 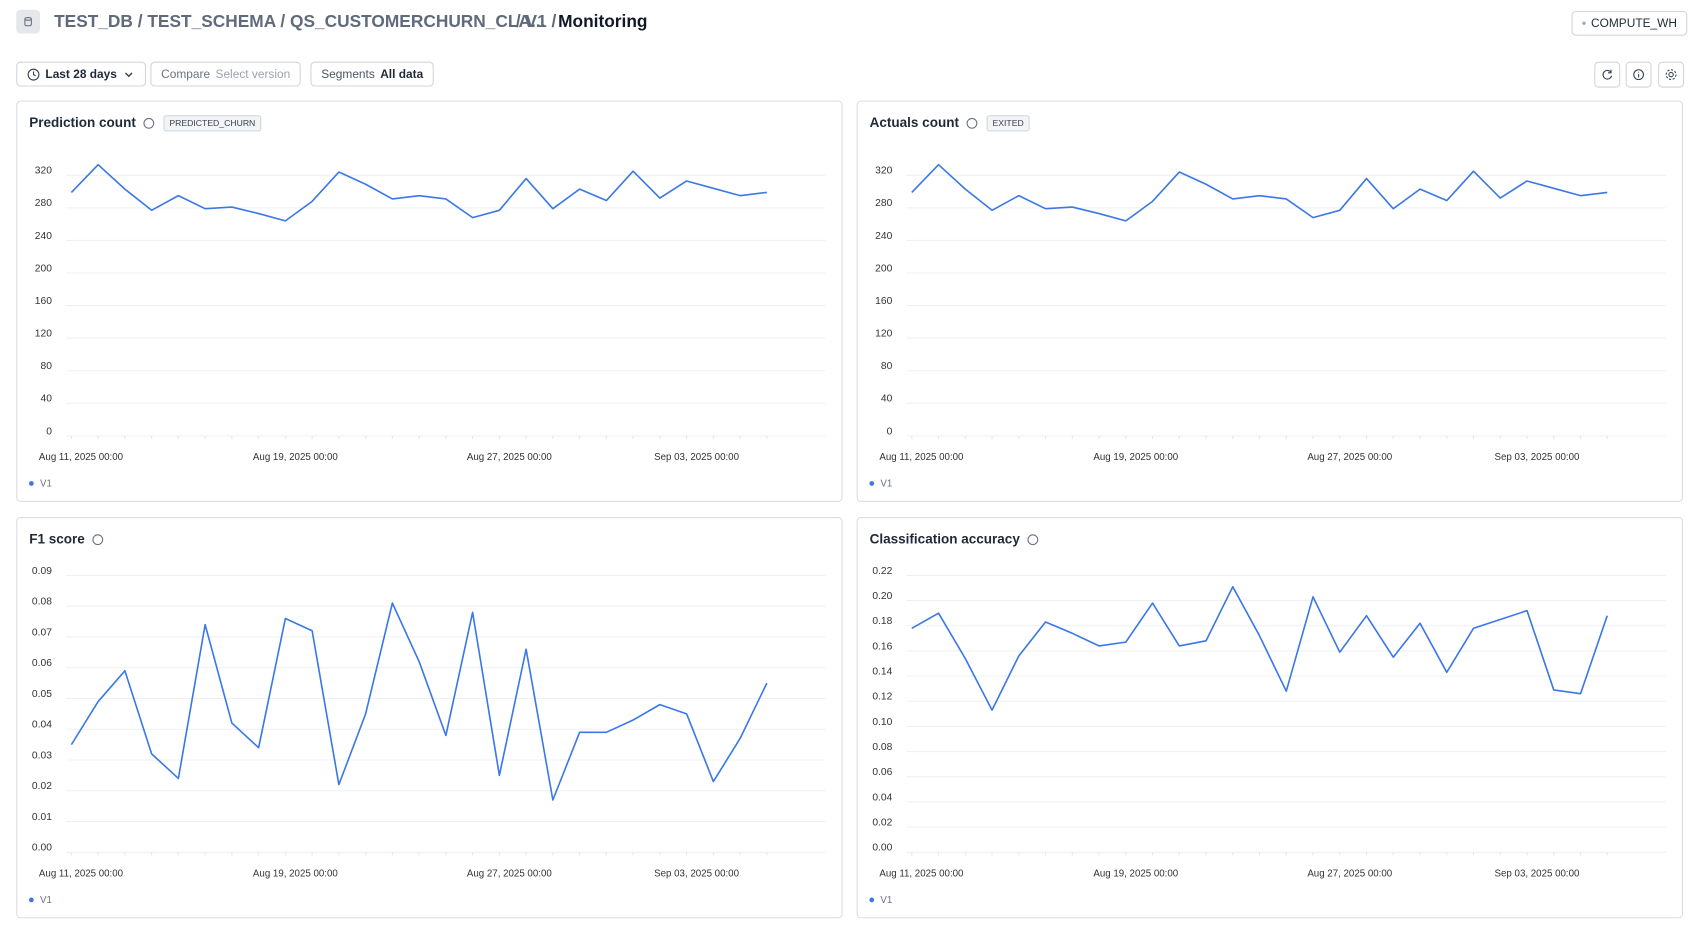 I want to click on y-tick-label: 0.20, so click(x=882, y=596).